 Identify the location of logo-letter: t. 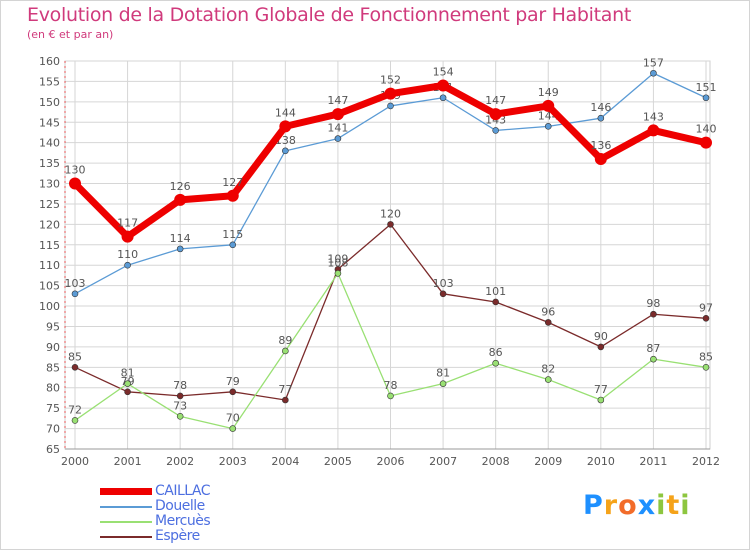
(673, 505).